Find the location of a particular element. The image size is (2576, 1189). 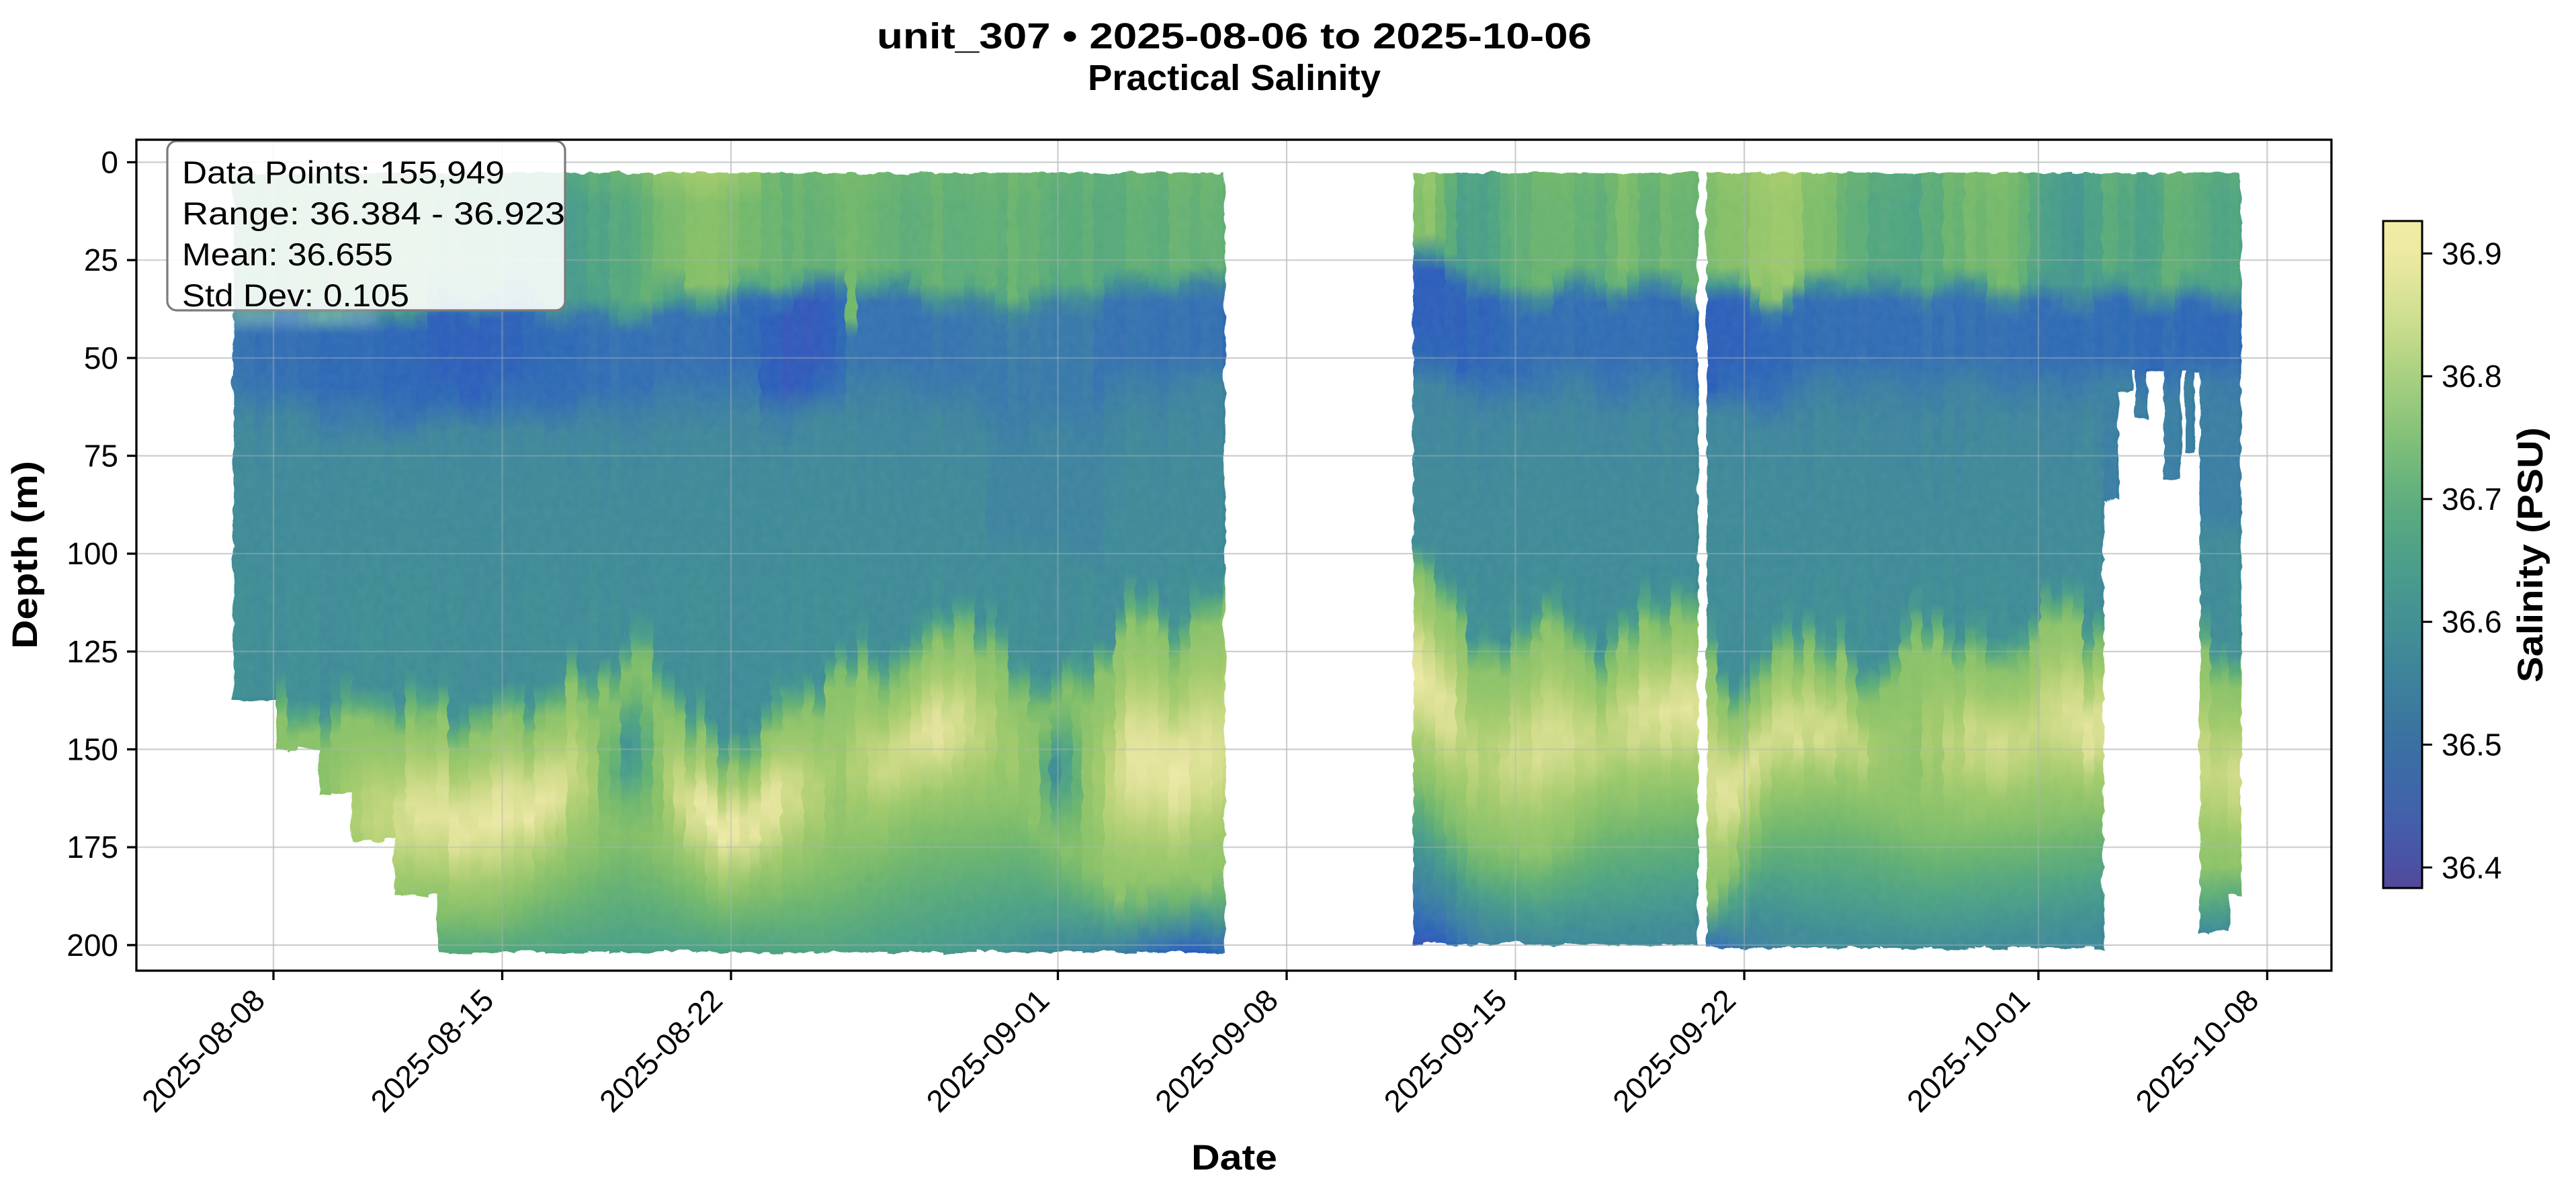

svg-text: Date is located at coordinates (1234, 1158).